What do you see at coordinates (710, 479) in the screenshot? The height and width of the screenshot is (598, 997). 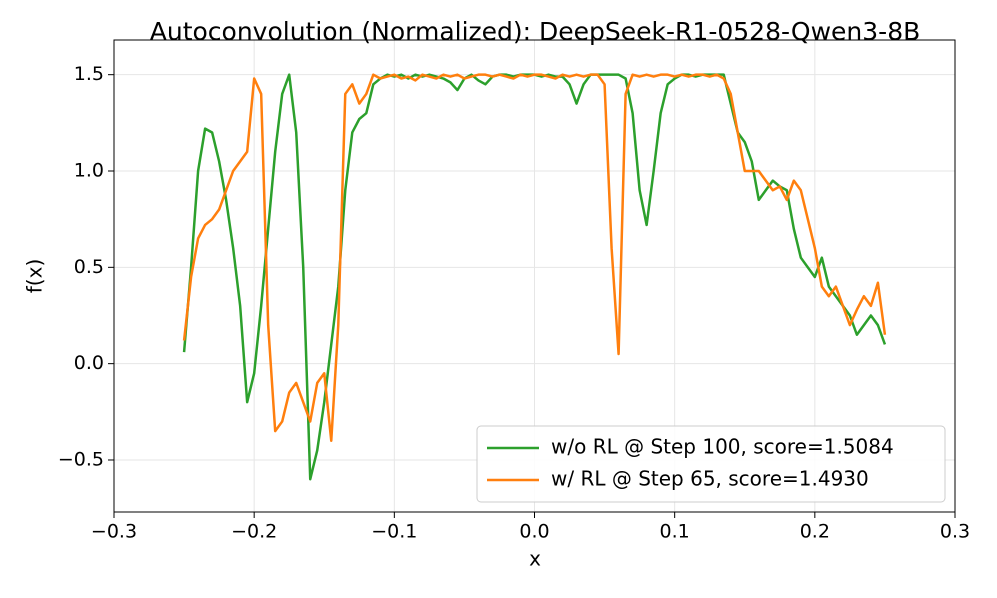 I see `legend-label: w/ RL @ Step 65, score=1.4930` at bounding box center [710, 479].